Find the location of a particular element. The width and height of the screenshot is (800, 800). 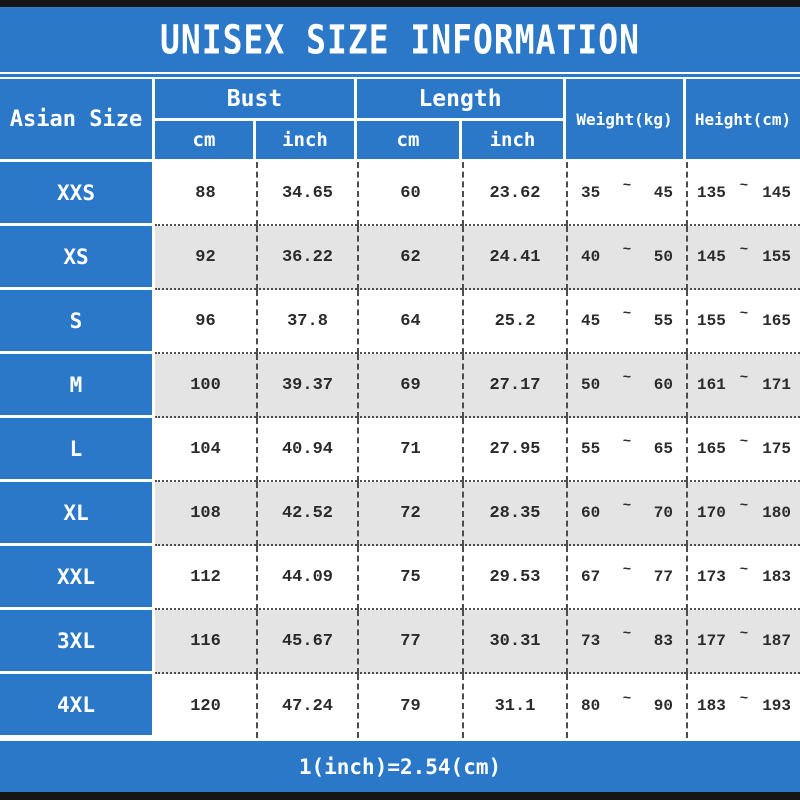

weight-range-cell: 55 ~65 is located at coordinates (626, 450).